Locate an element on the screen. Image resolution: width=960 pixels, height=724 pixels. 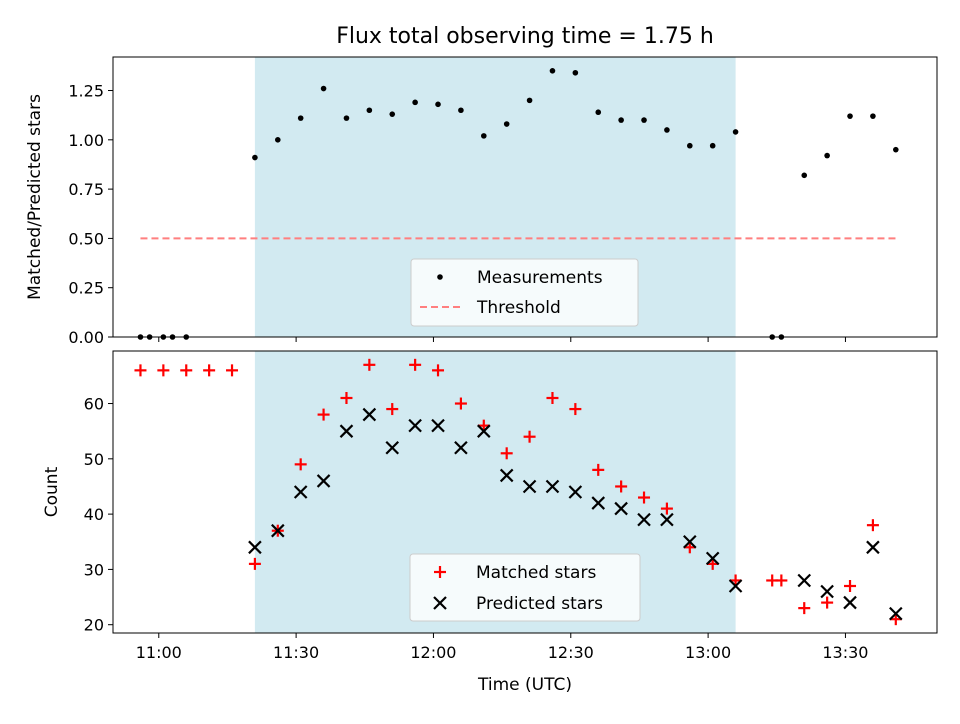
legend-threshold-label: Threshold is located at coordinates (518, 308).